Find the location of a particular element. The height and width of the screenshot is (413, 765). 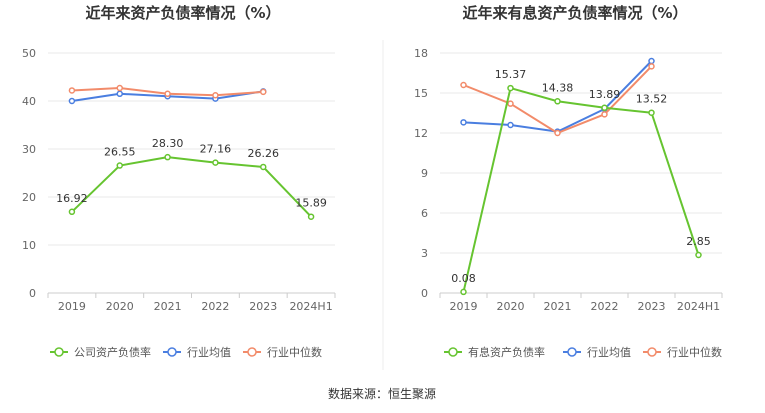

y-tick-label: 30 is located at coordinates (29, 149).